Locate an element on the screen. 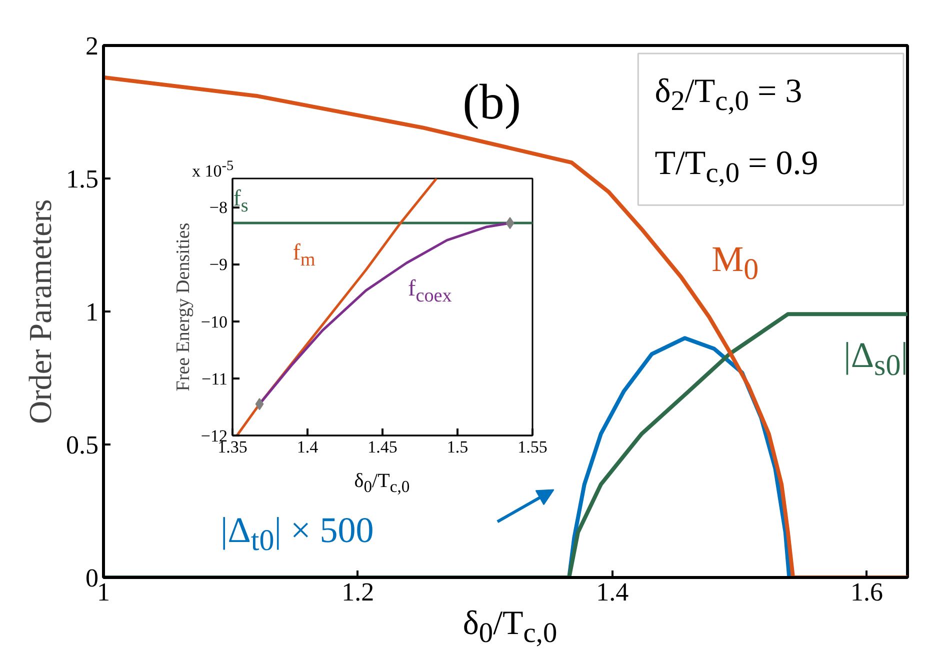  y-tick-label: −10 is located at coordinates (214, 322).